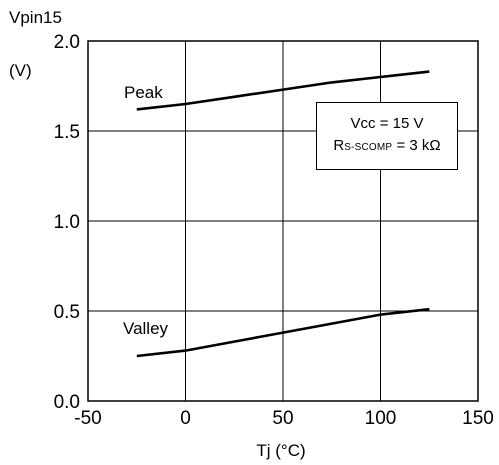 The image size is (499, 465). What do you see at coordinates (283, 332) in the screenshot?
I see `series-line-valley` at bounding box center [283, 332].